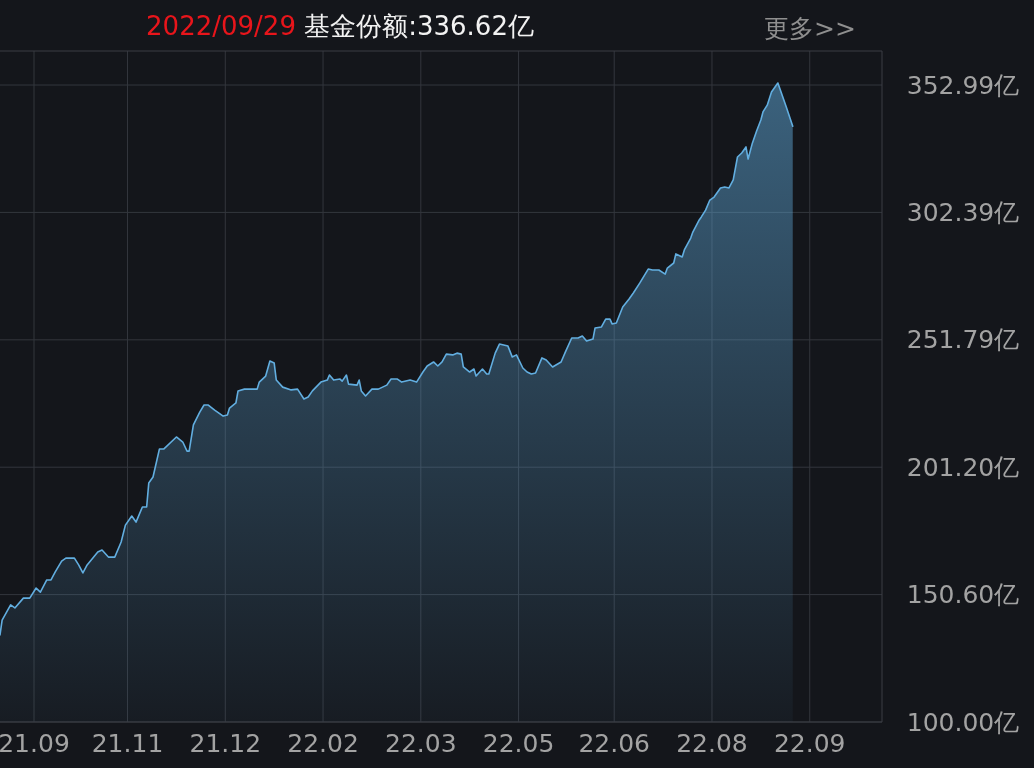  What do you see at coordinates (518, 743) in the screenshot?
I see `x-tick-label: 22.05` at bounding box center [518, 743].